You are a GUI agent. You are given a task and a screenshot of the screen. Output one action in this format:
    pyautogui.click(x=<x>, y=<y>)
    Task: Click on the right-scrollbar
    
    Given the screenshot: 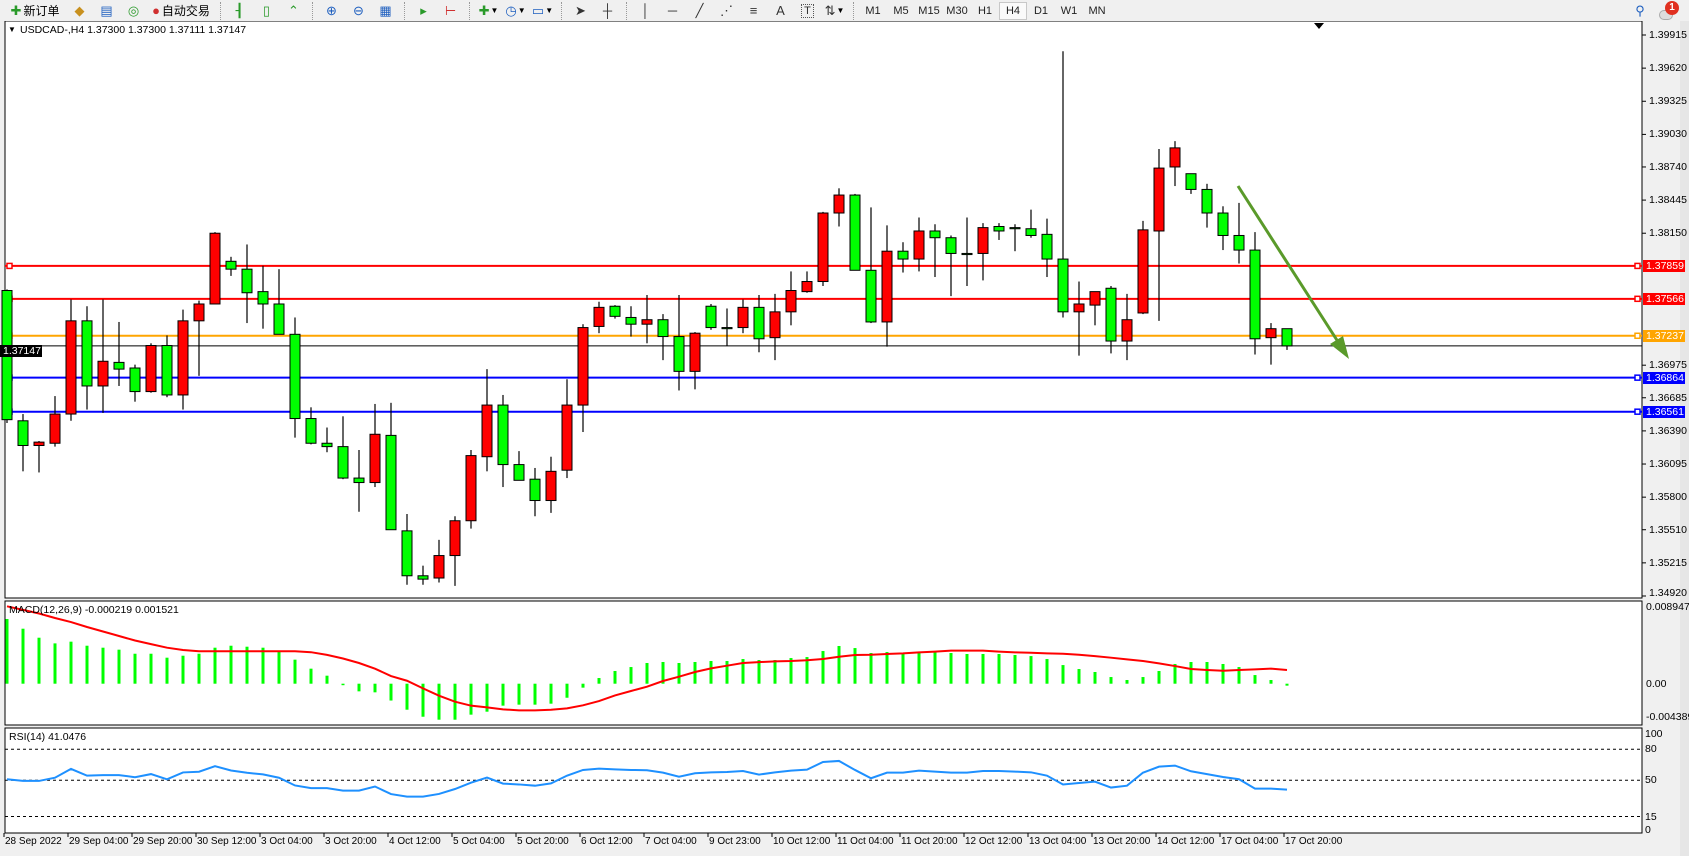 What is the action you would take?
    pyautogui.click(x=1684, y=438)
    